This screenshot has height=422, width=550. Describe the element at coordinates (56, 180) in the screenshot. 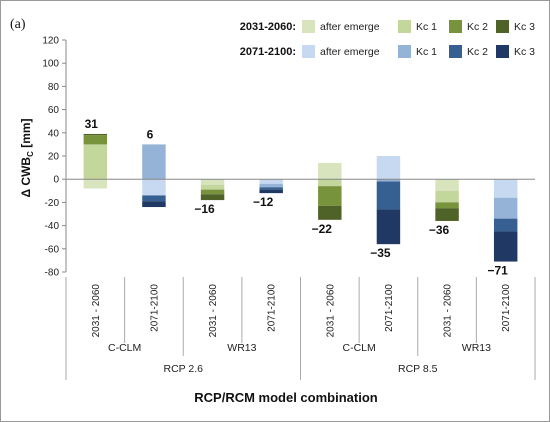

I see `y-tick-label: 0` at that location.